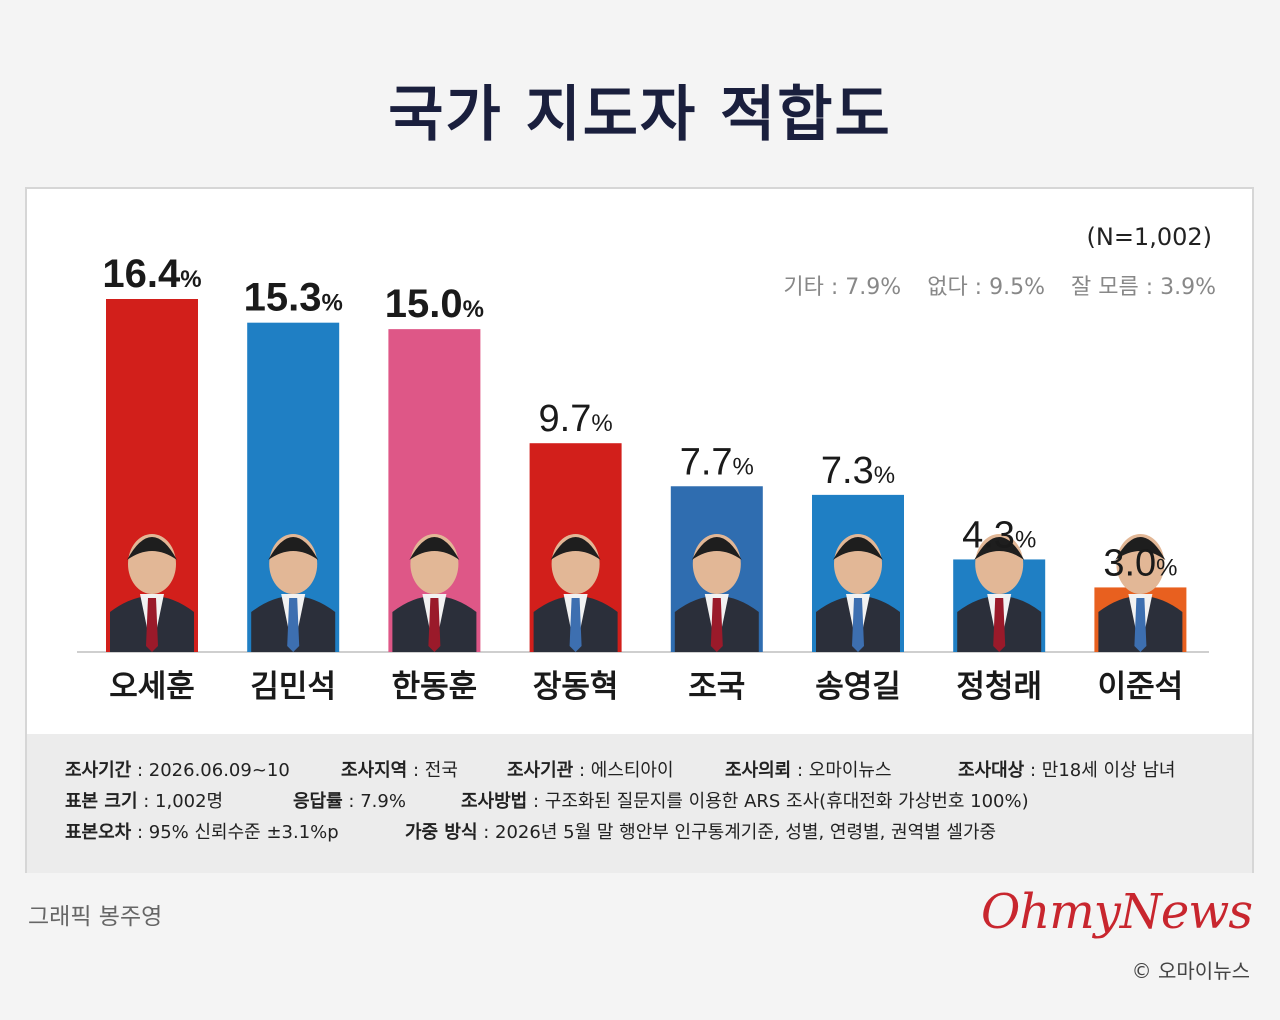 The height and width of the screenshot is (1020, 1280). What do you see at coordinates (716, 687) in the screenshot?
I see `category-label-5: 조국` at bounding box center [716, 687].